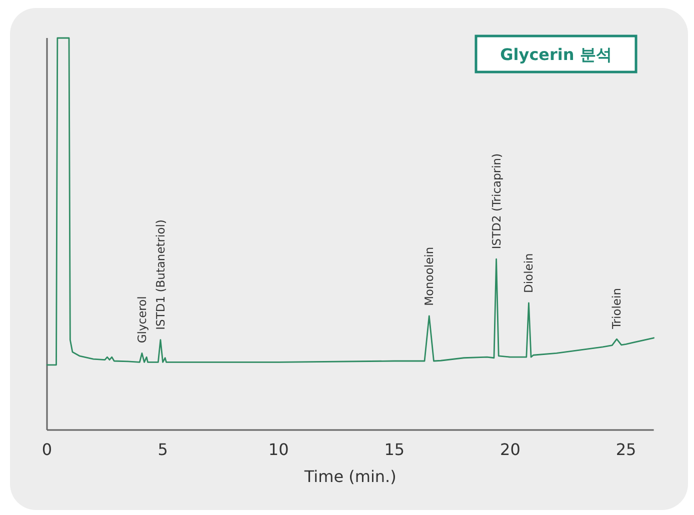 Image resolution: width=694 pixels, height=515 pixels. Describe the element at coordinates (626, 449) in the screenshot. I see `x-tick-label: 25` at that location.